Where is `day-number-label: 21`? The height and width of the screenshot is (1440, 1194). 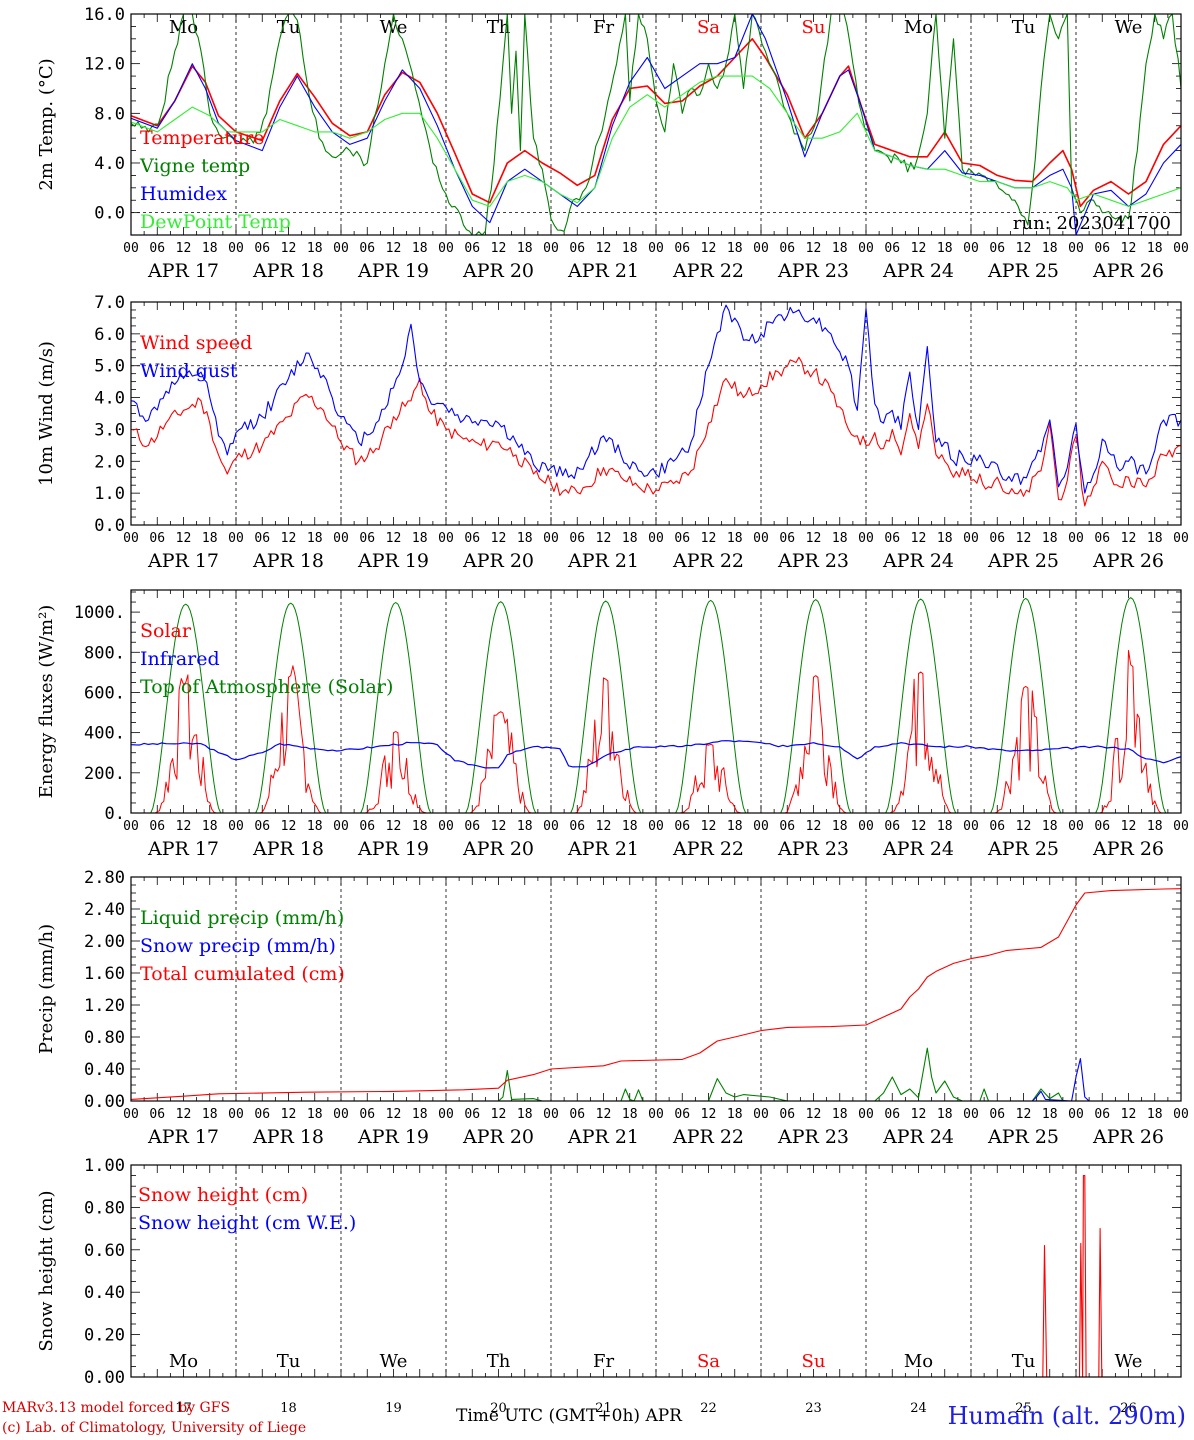
day-number-label: 21 is located at coordinates (603, 1408).